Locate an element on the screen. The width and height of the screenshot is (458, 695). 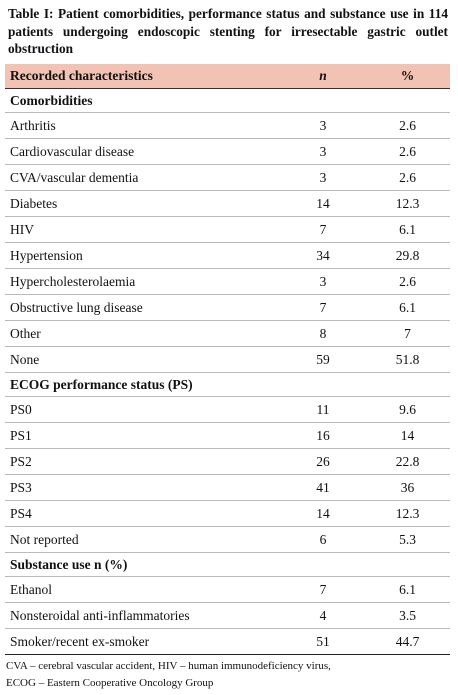
data-row: Cardiovascular disease 3 2.6 is located at coordinates (227, 152).